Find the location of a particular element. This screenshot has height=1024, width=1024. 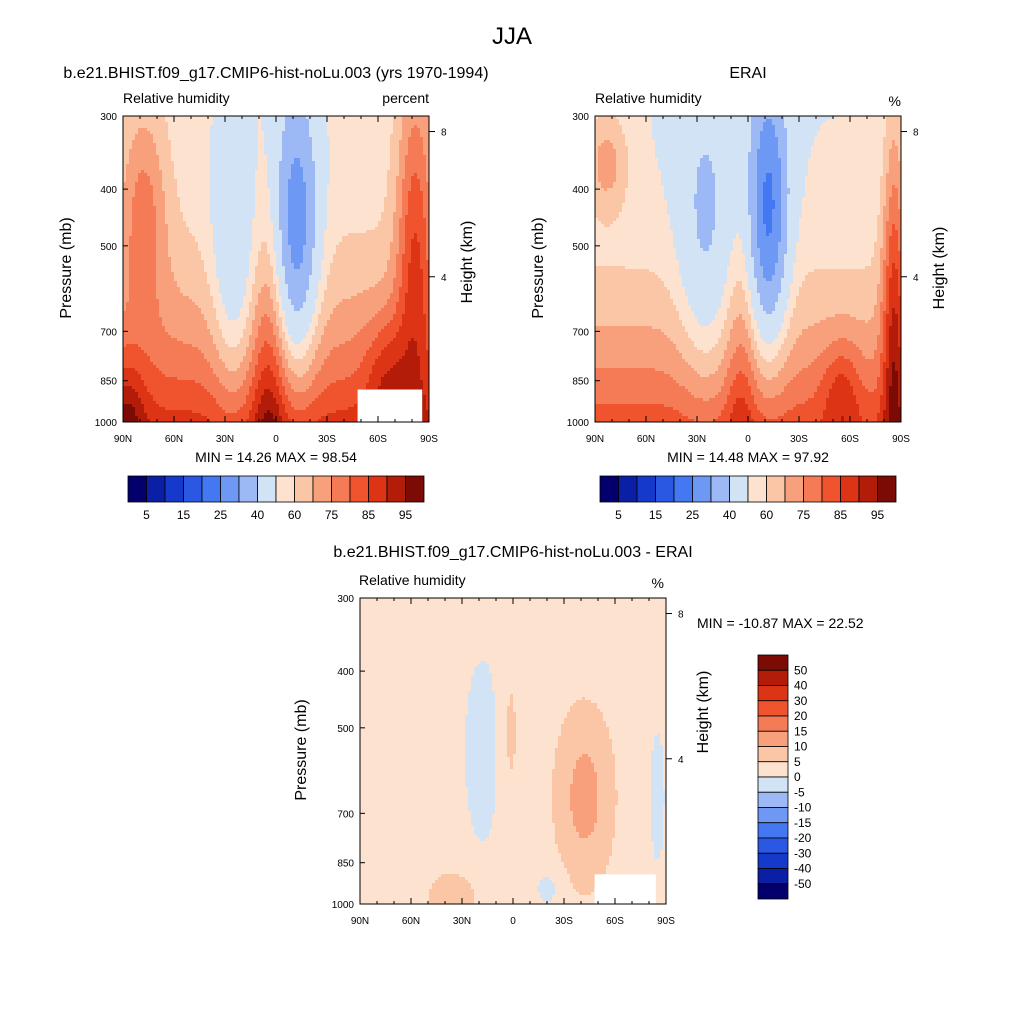

contour-field is located at coordinates (748, 269).